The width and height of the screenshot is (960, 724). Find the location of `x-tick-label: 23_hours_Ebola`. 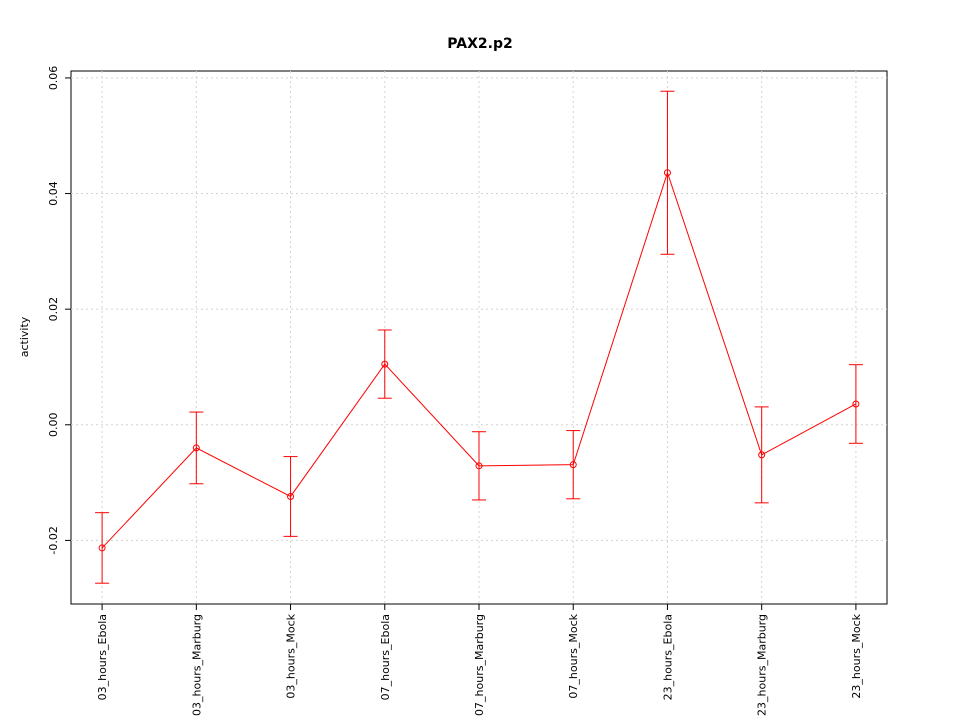

x-tick-label: 23_hours_Ebola is located at coordinates (667, 657).